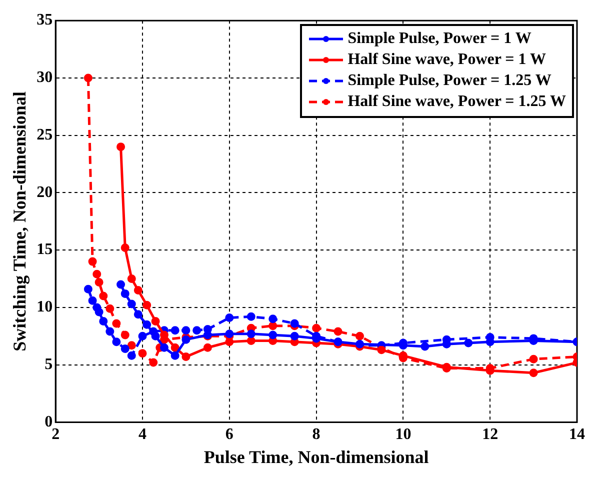  I want to click on legend-label: Simple Pulse, Power = 1 W, so click(440, 39).